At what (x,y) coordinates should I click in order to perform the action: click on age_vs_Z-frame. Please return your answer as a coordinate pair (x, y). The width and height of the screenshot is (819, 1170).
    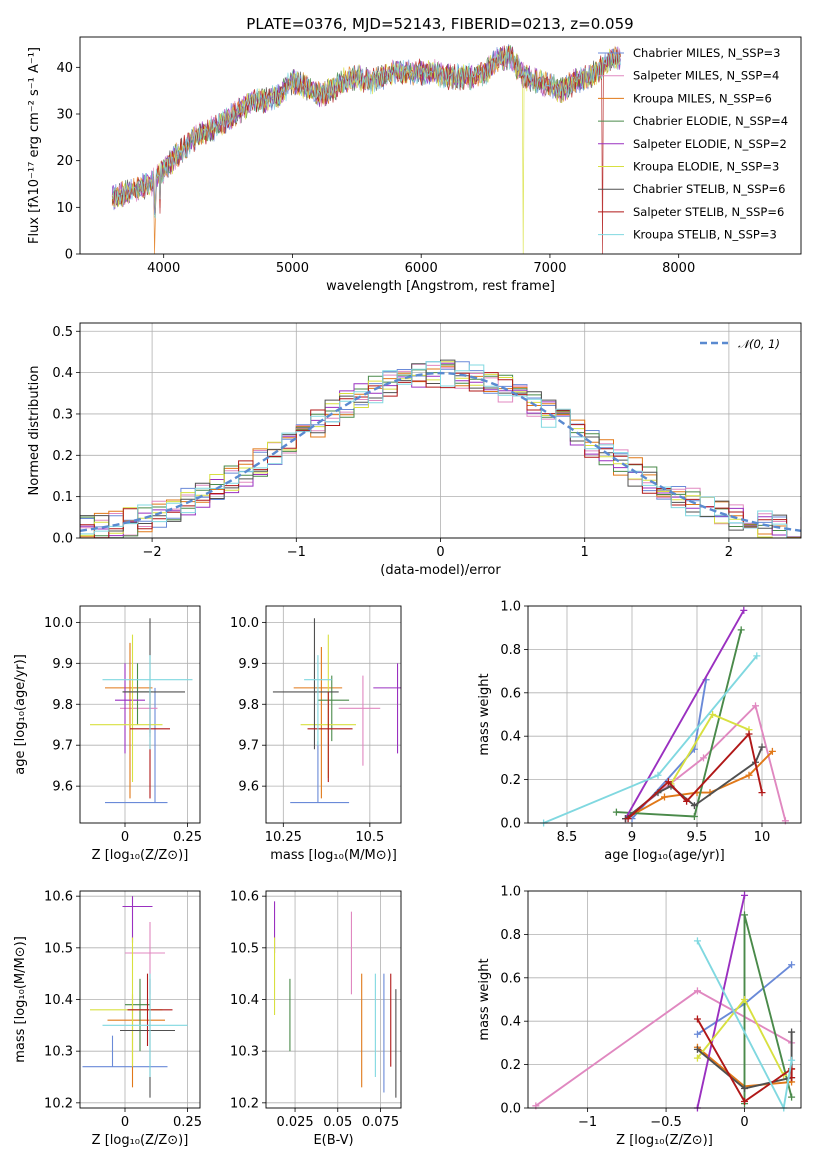
    Looking at the image, I should click on (140, 714).